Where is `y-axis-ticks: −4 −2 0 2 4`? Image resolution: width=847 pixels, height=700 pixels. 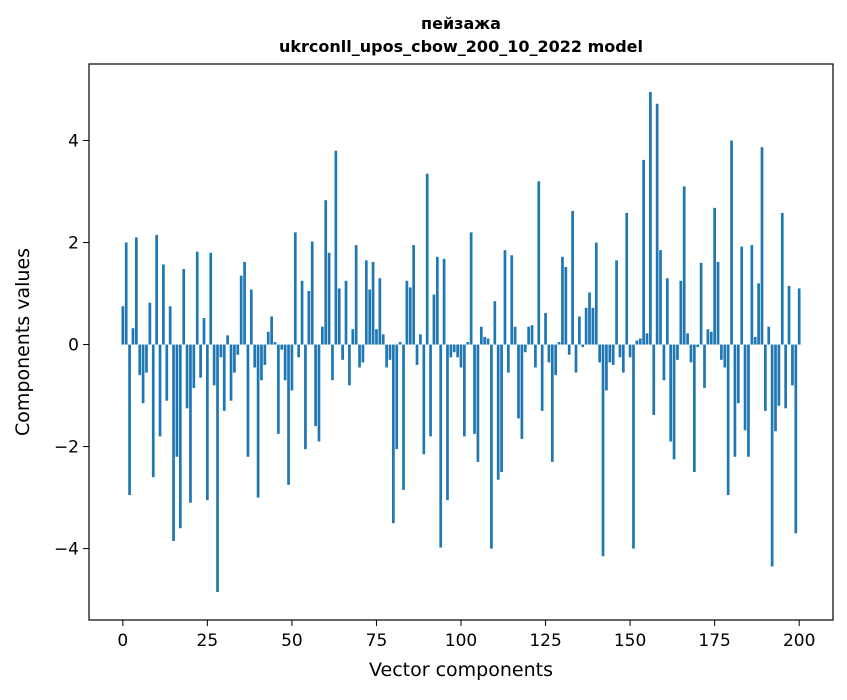
y-axis-ticks: −4 −2 0 2 4 is located at coordinates (71, 346).